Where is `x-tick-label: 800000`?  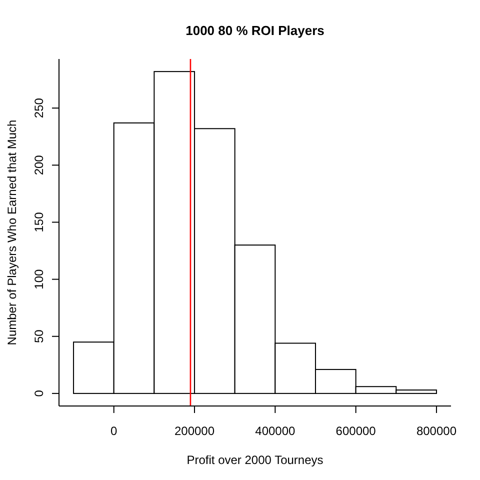
x-tick-label: 800000 is located at coordinates (436, 431).